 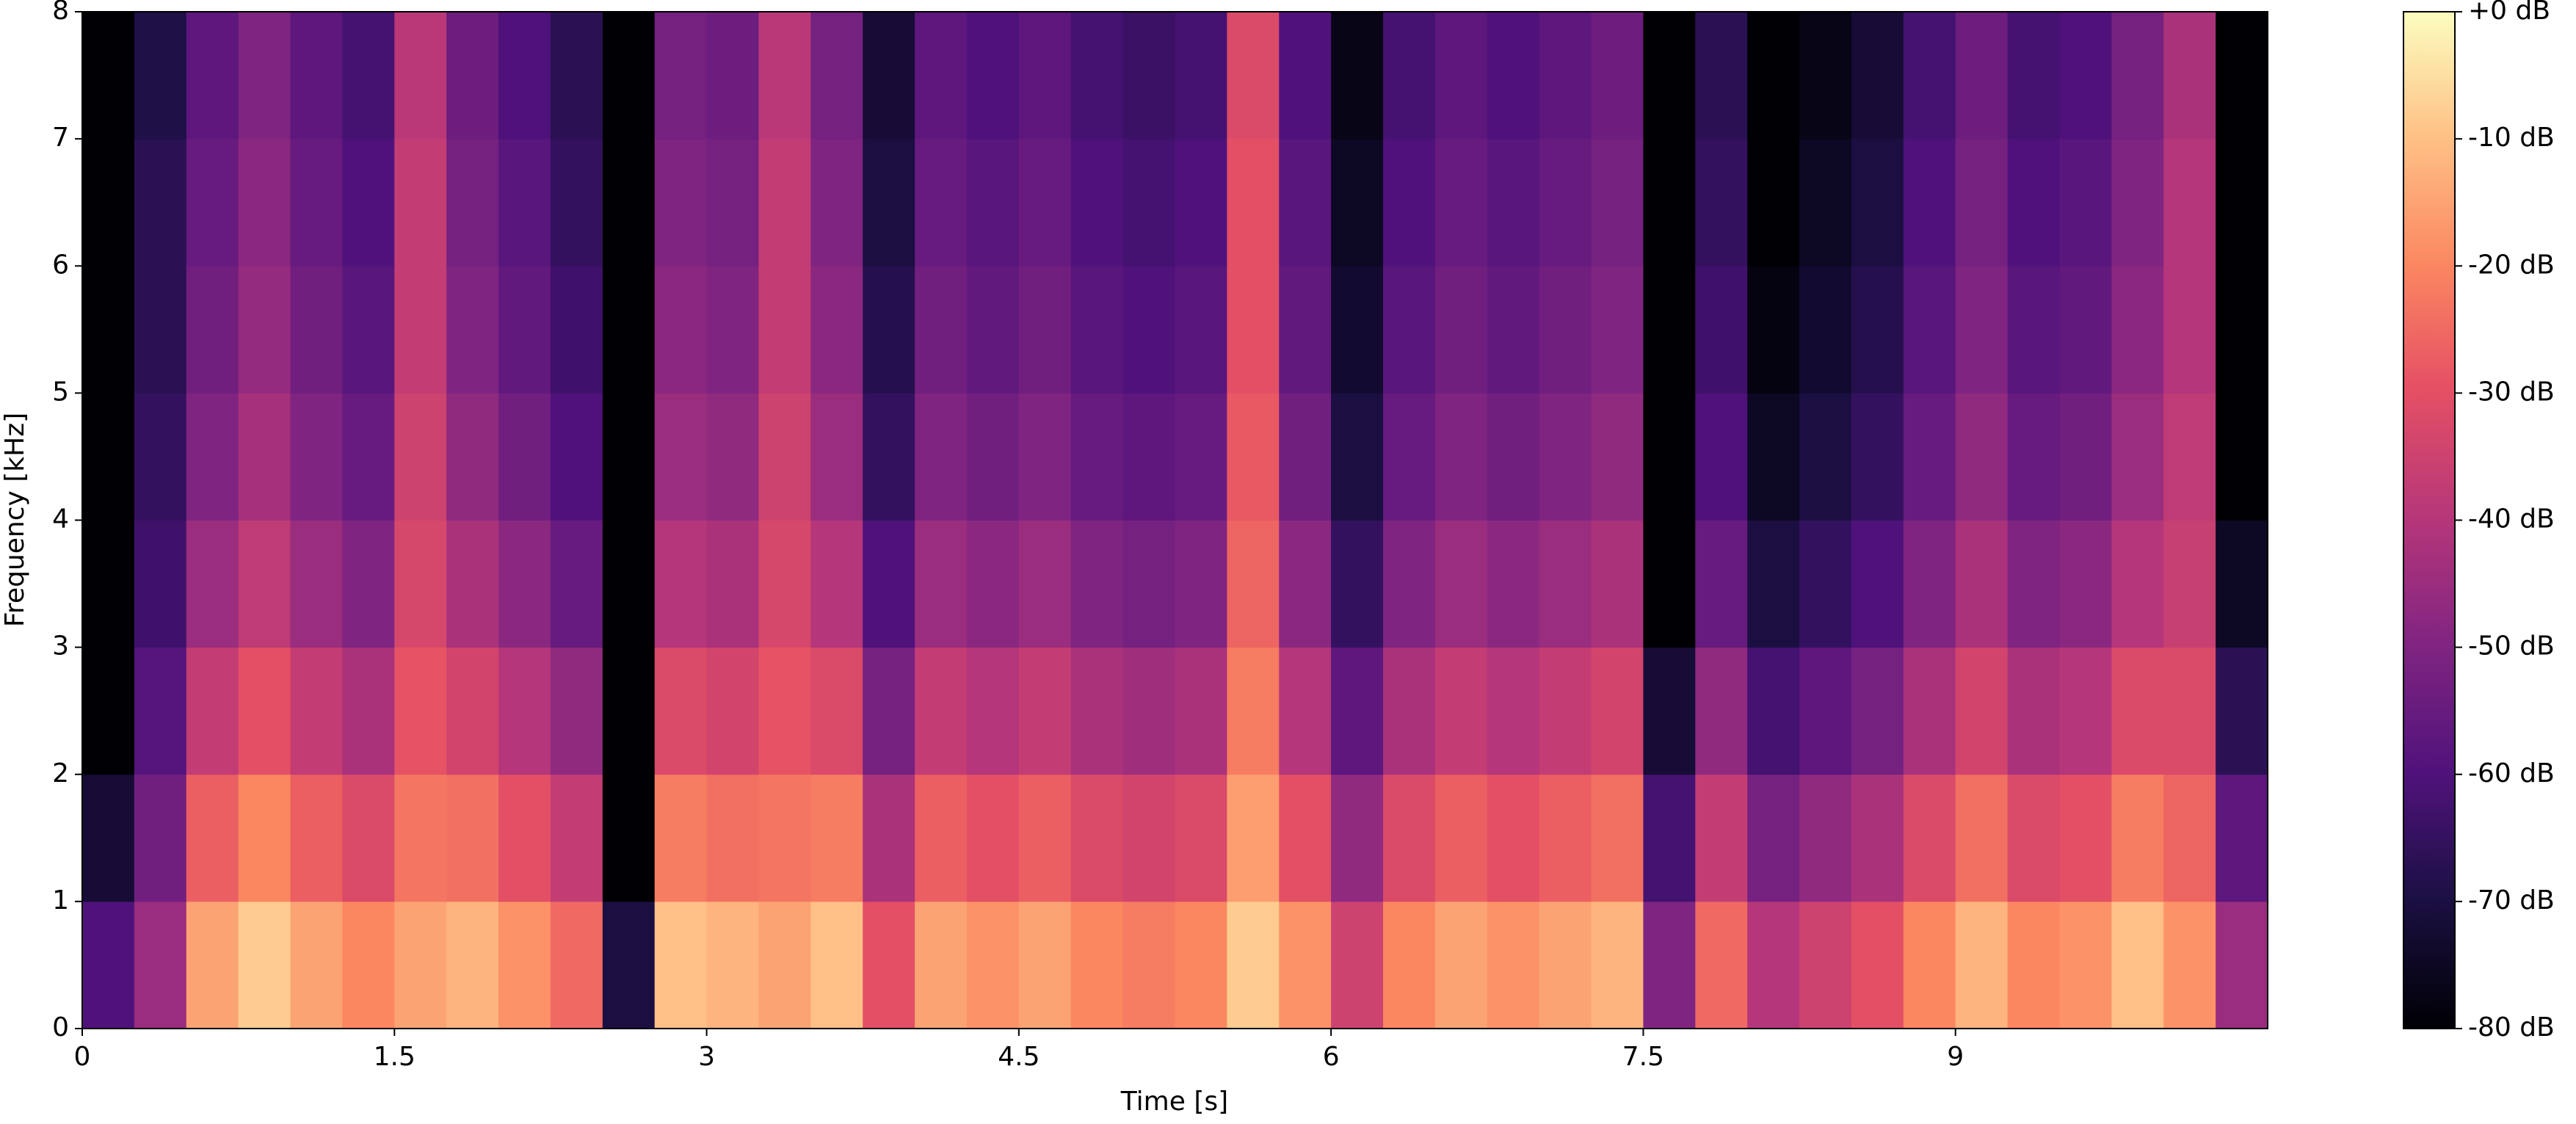 What do you see at coordinates (2509, 13) in the screenshot?
I see `colorbar-tick-label: +0 dB` at bounding box center [2509, 13].